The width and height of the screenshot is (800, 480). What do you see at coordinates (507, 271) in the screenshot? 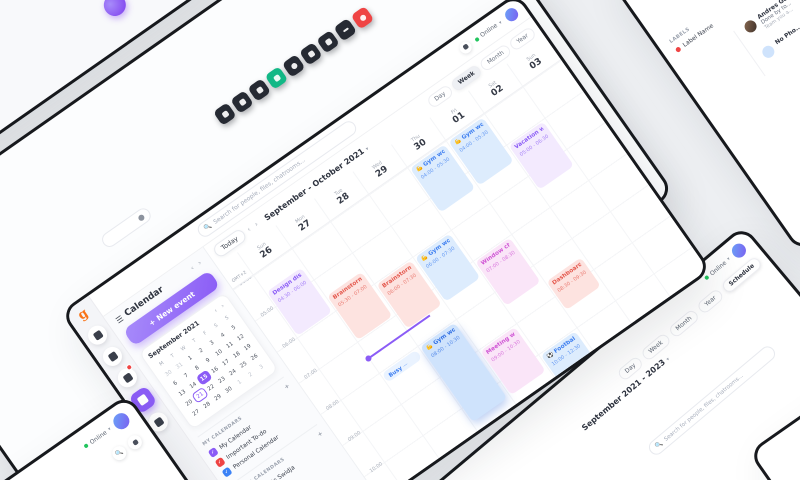
I see `event-card: Window check 07:00 - 08:30` at bounding box center [507, 271].